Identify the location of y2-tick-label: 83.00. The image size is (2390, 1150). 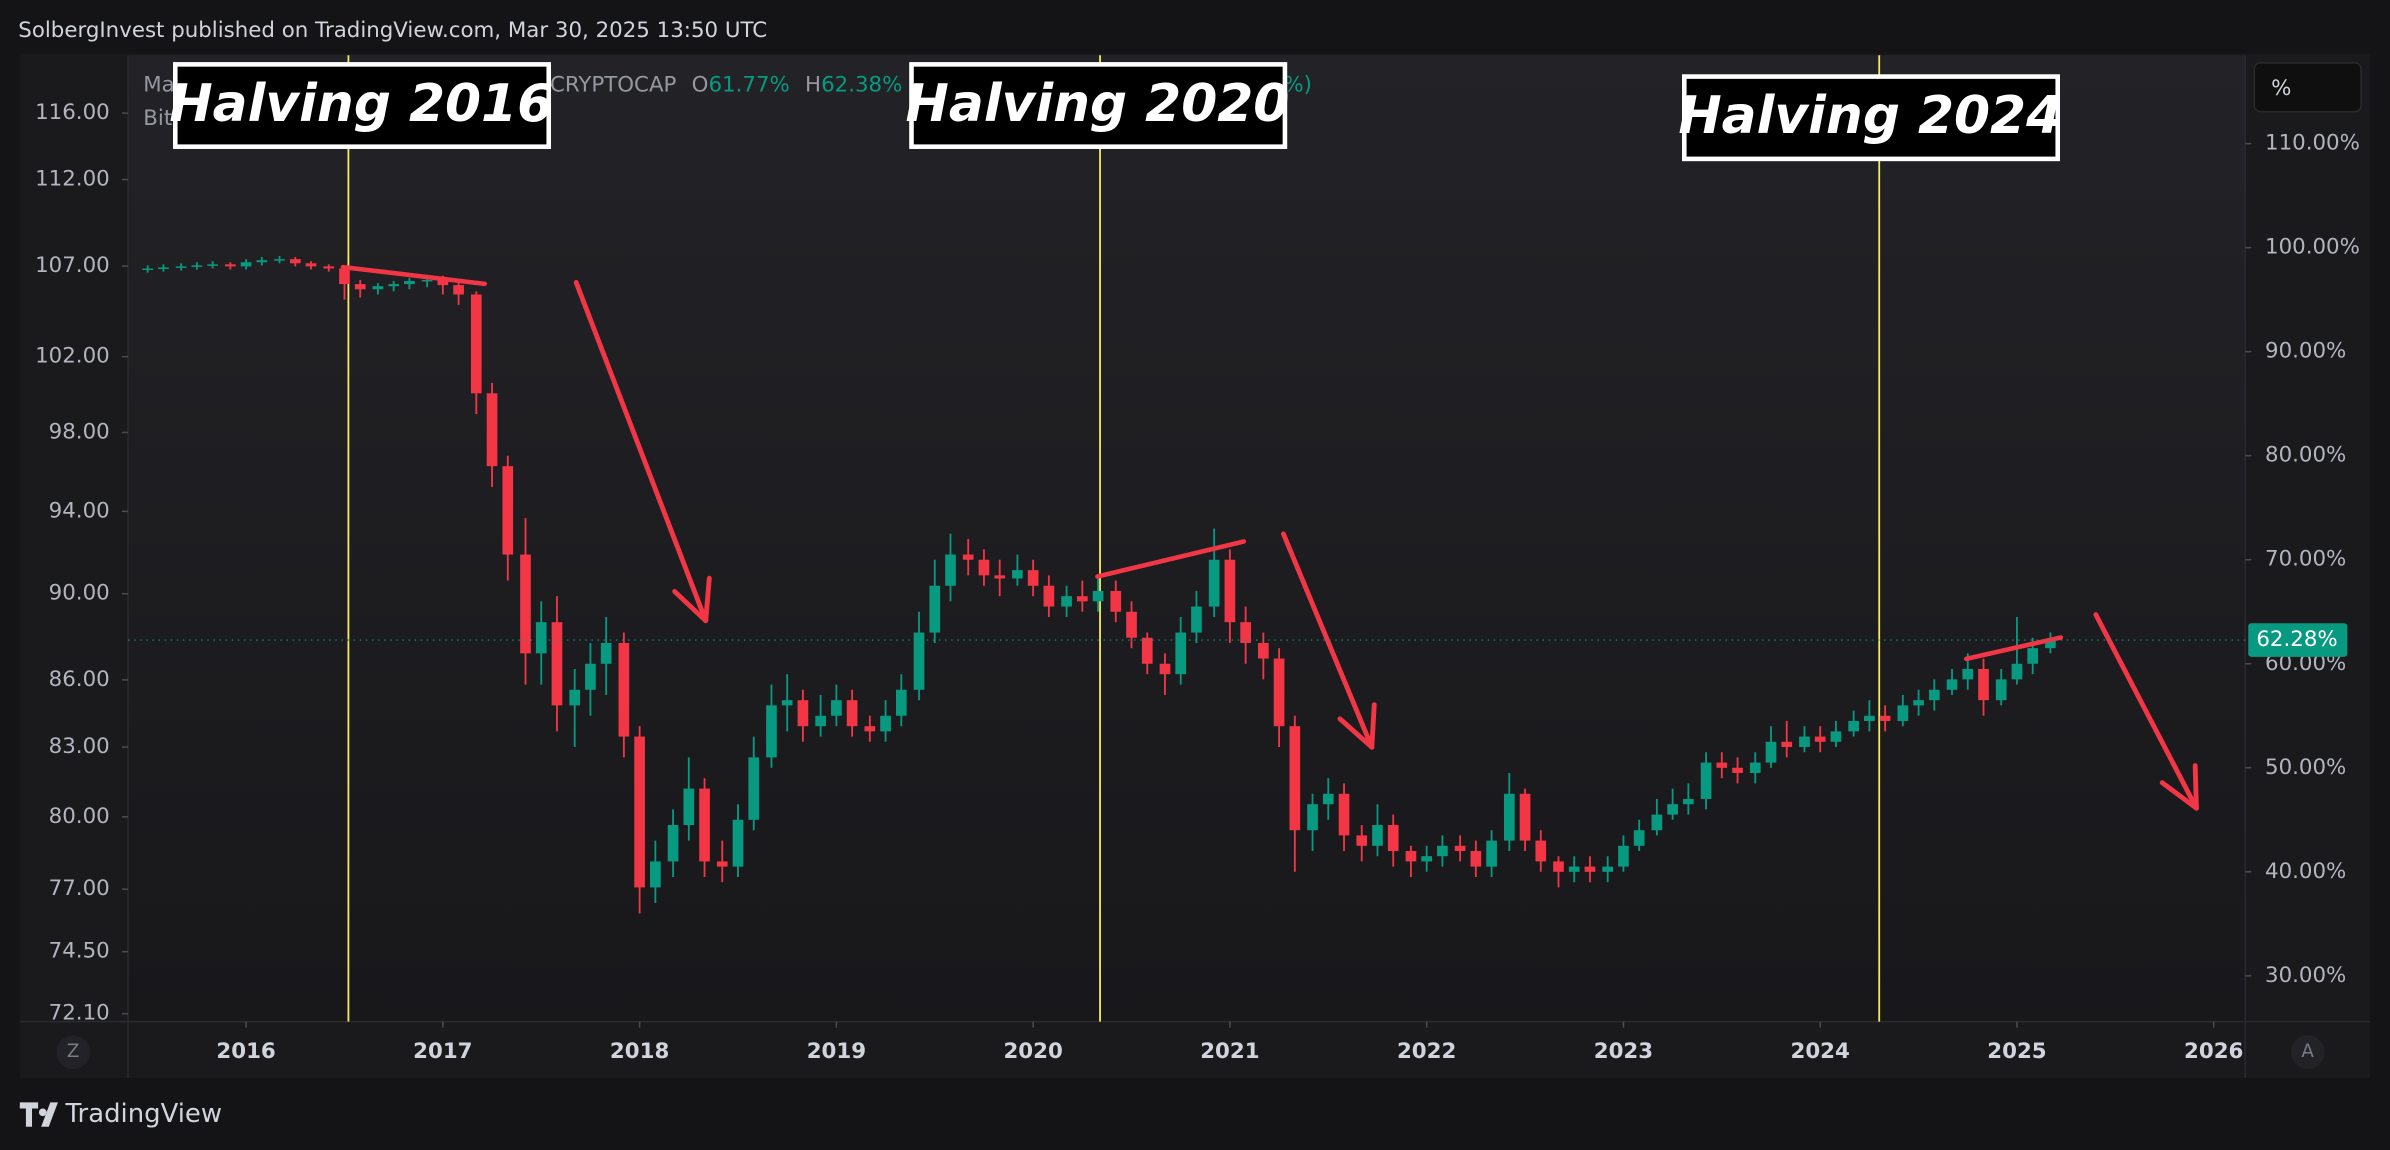
(79, 746).